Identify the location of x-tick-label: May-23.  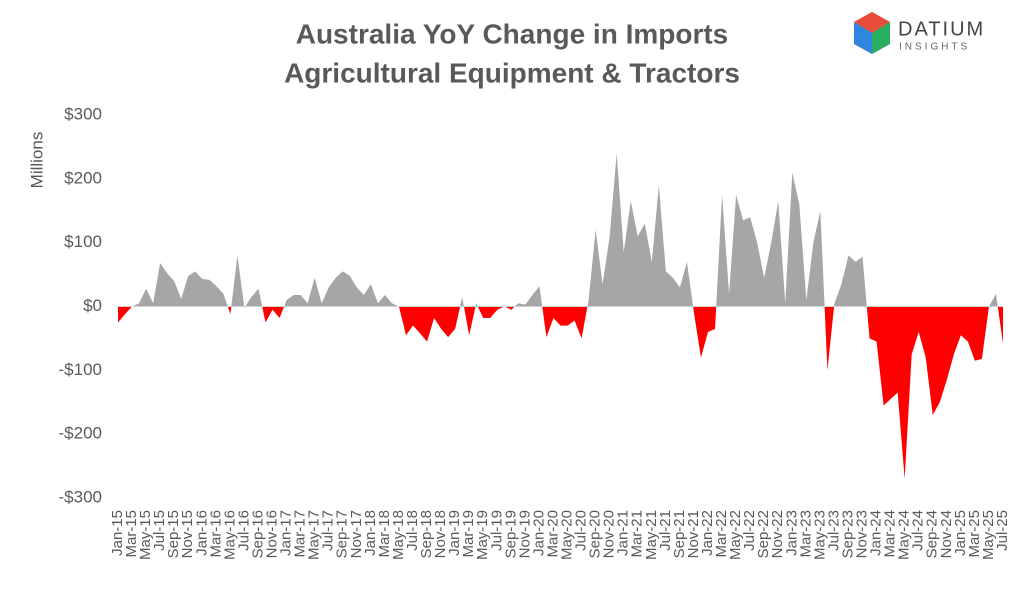
(819, 535).